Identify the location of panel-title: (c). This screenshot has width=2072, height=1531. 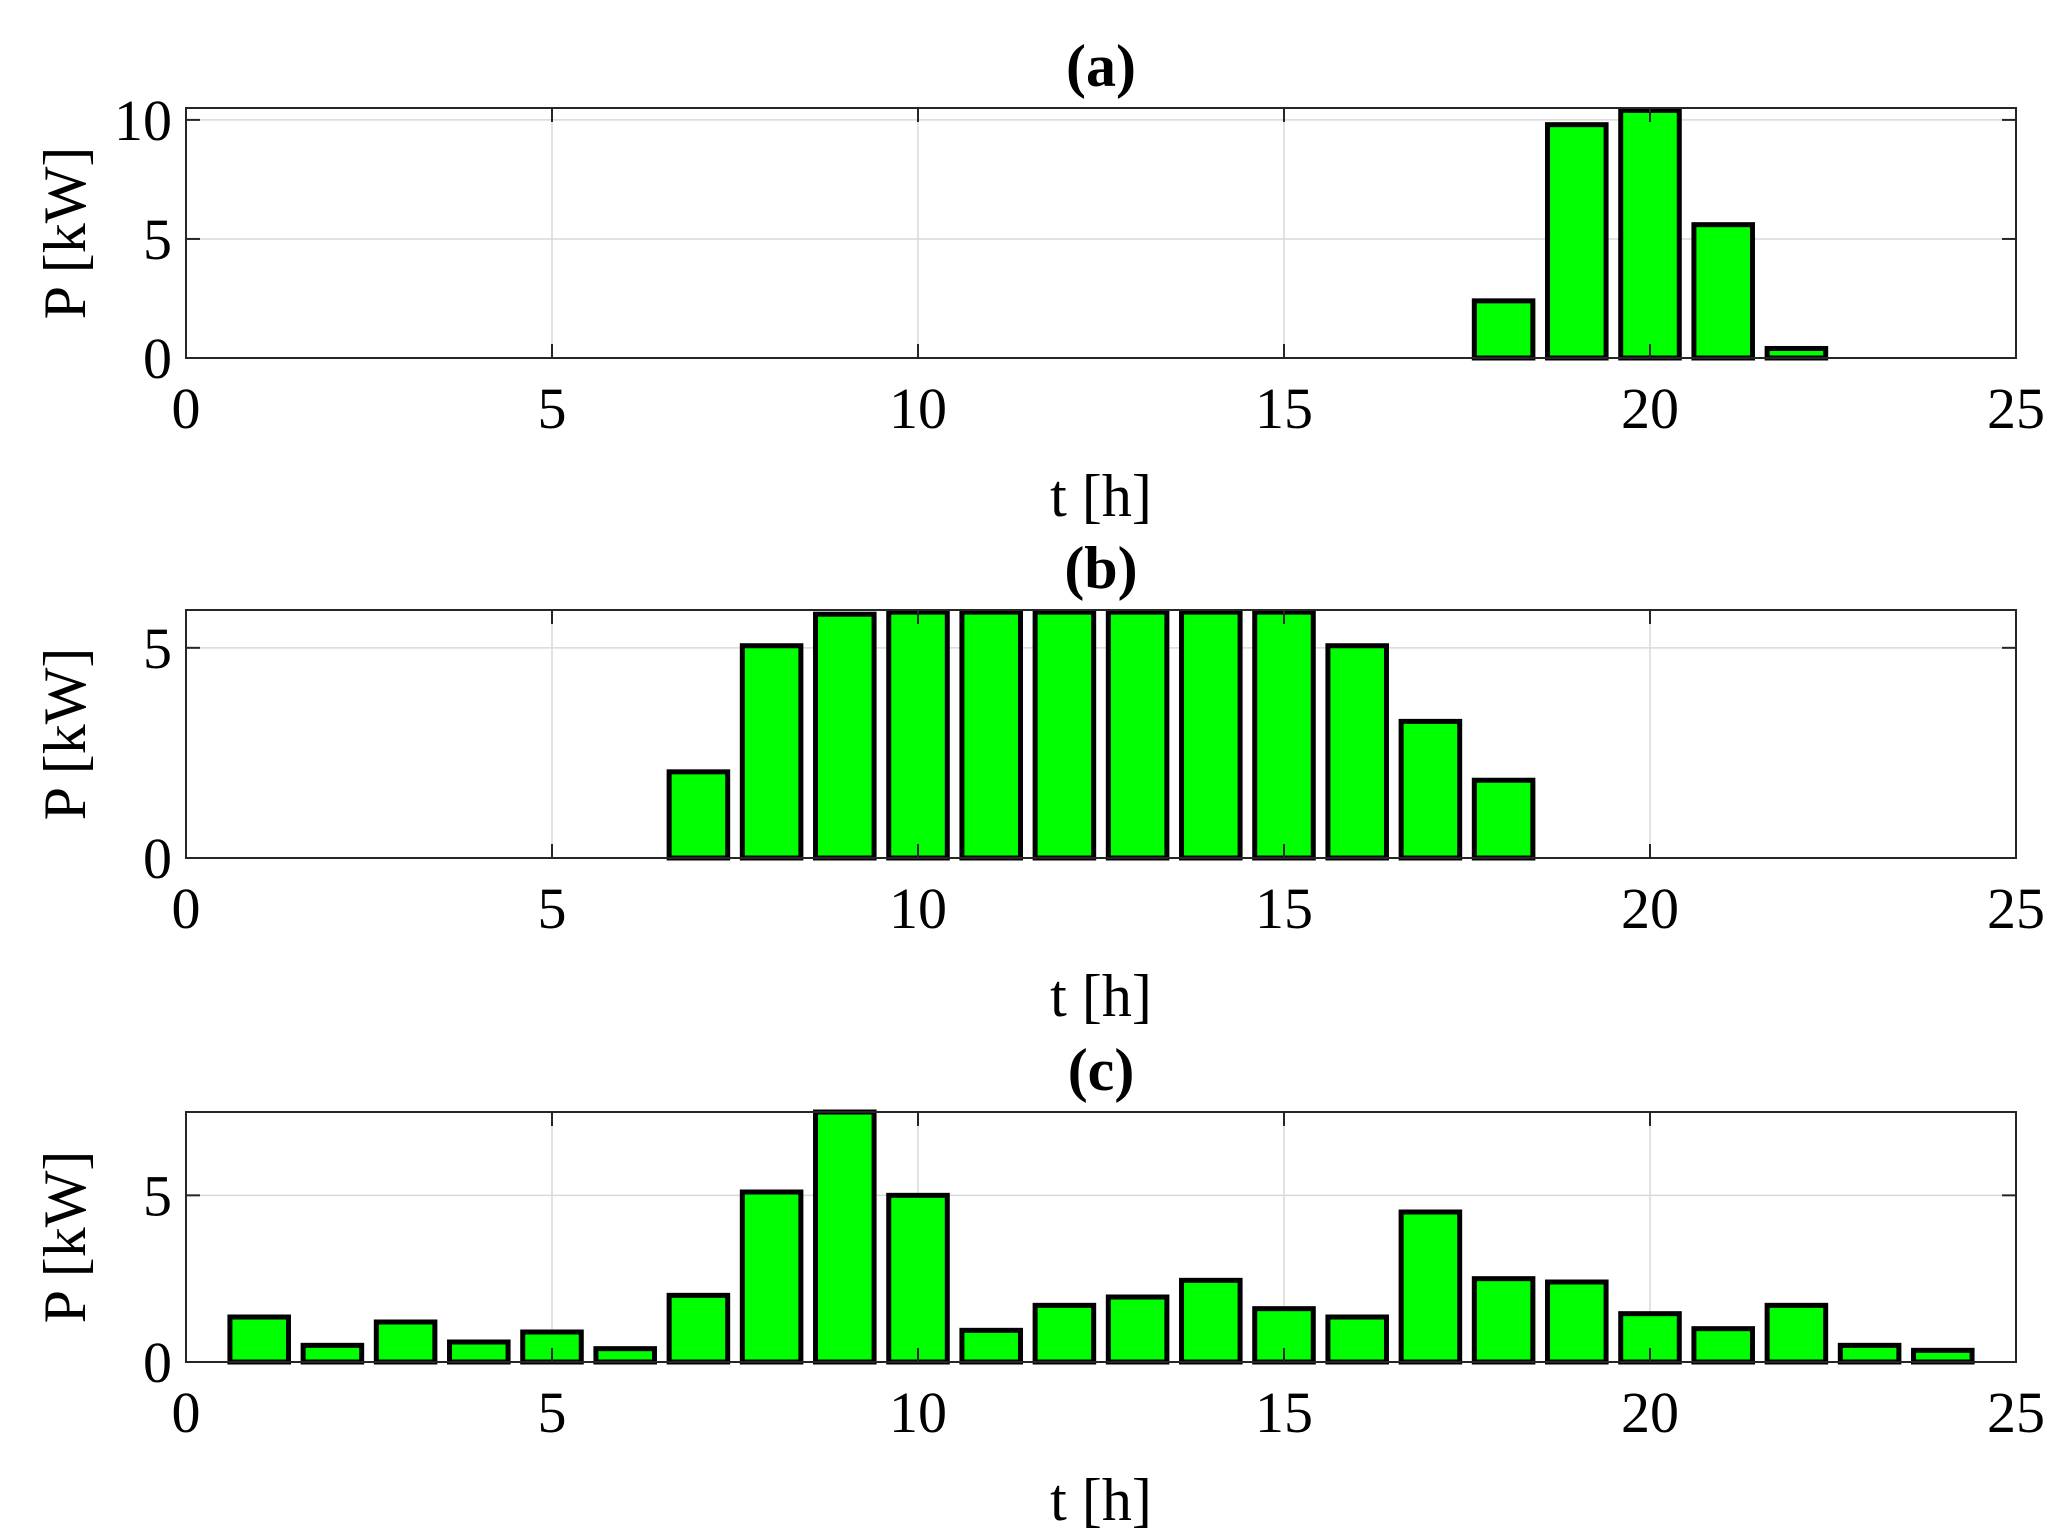
(1101, 1070).